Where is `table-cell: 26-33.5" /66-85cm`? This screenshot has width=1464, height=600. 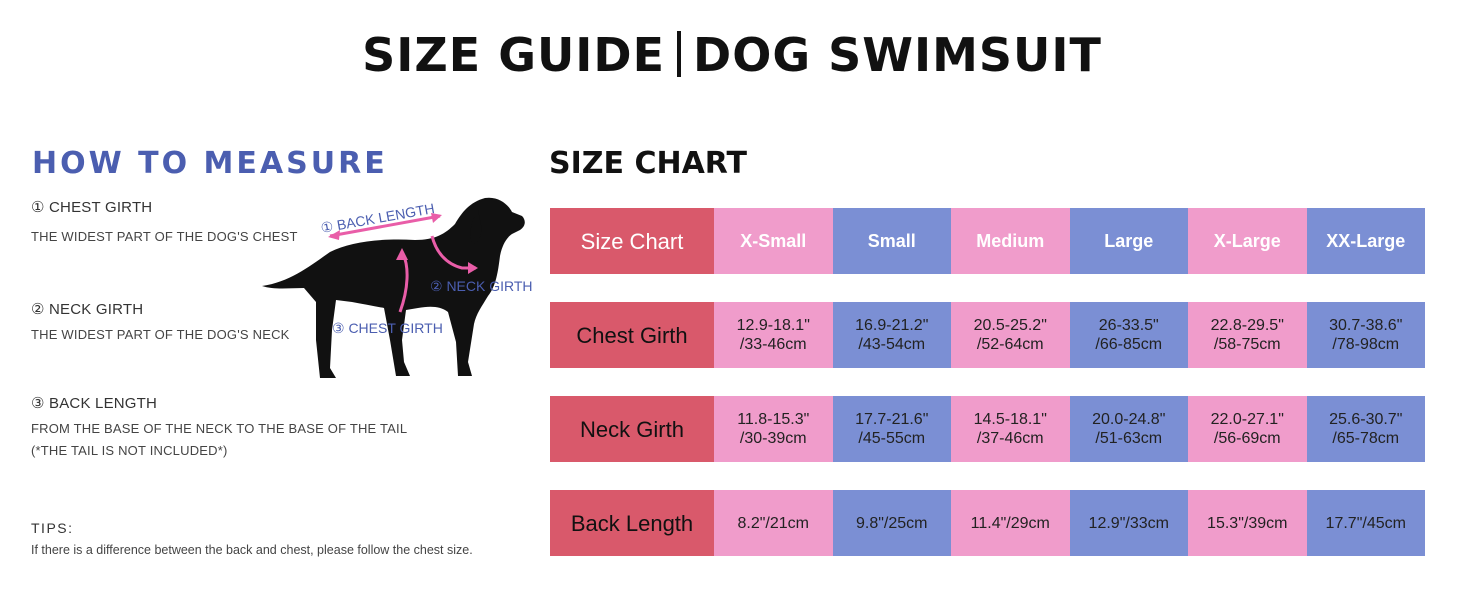 table-cell: 26-33.5" /66-85cm is located at coordinates (1128, 335).